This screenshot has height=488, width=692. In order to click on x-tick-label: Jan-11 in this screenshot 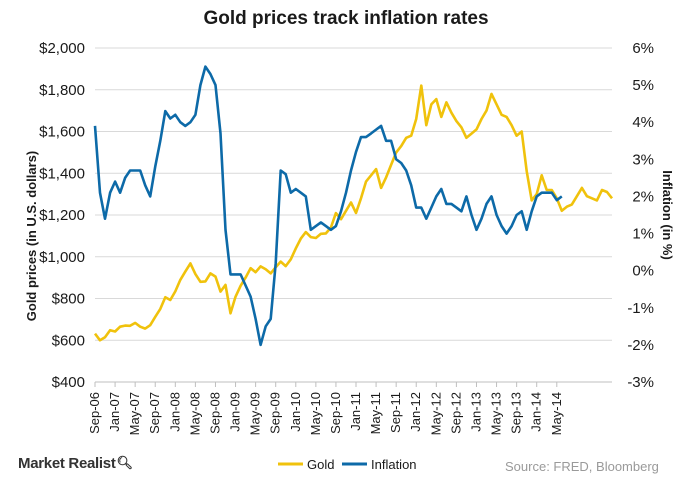, I will do `click(355, 411)`.